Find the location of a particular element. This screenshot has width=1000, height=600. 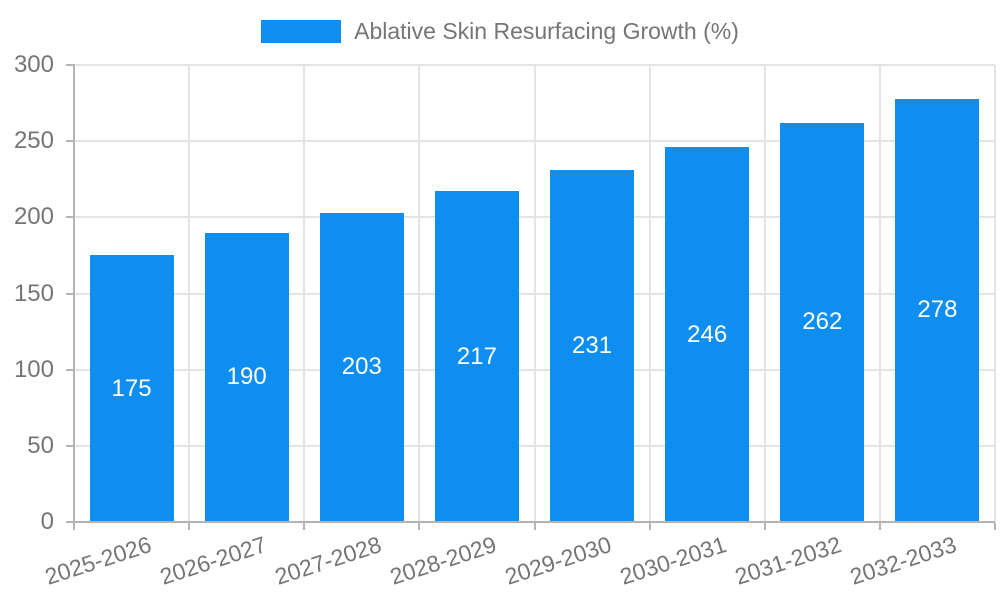

y-axis-tick-label: 250 is located at coordinates (33, 141).